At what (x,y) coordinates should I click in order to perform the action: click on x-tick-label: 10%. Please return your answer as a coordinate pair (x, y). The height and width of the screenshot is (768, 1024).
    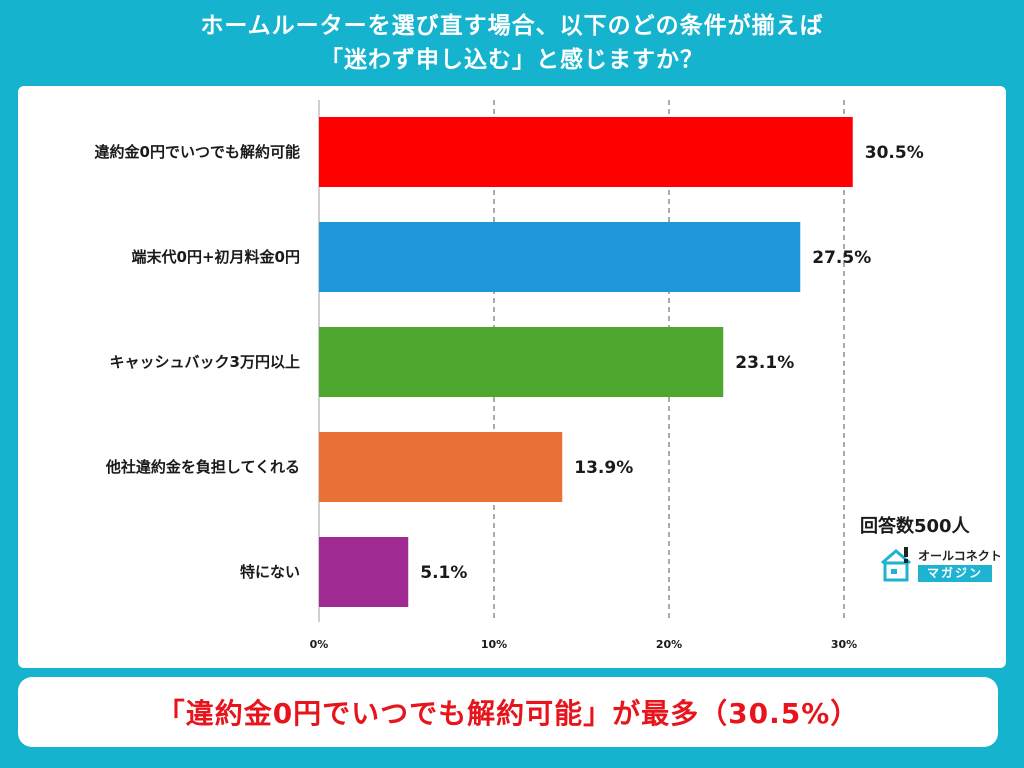
    Looking at the image, I should click on (494, 644).